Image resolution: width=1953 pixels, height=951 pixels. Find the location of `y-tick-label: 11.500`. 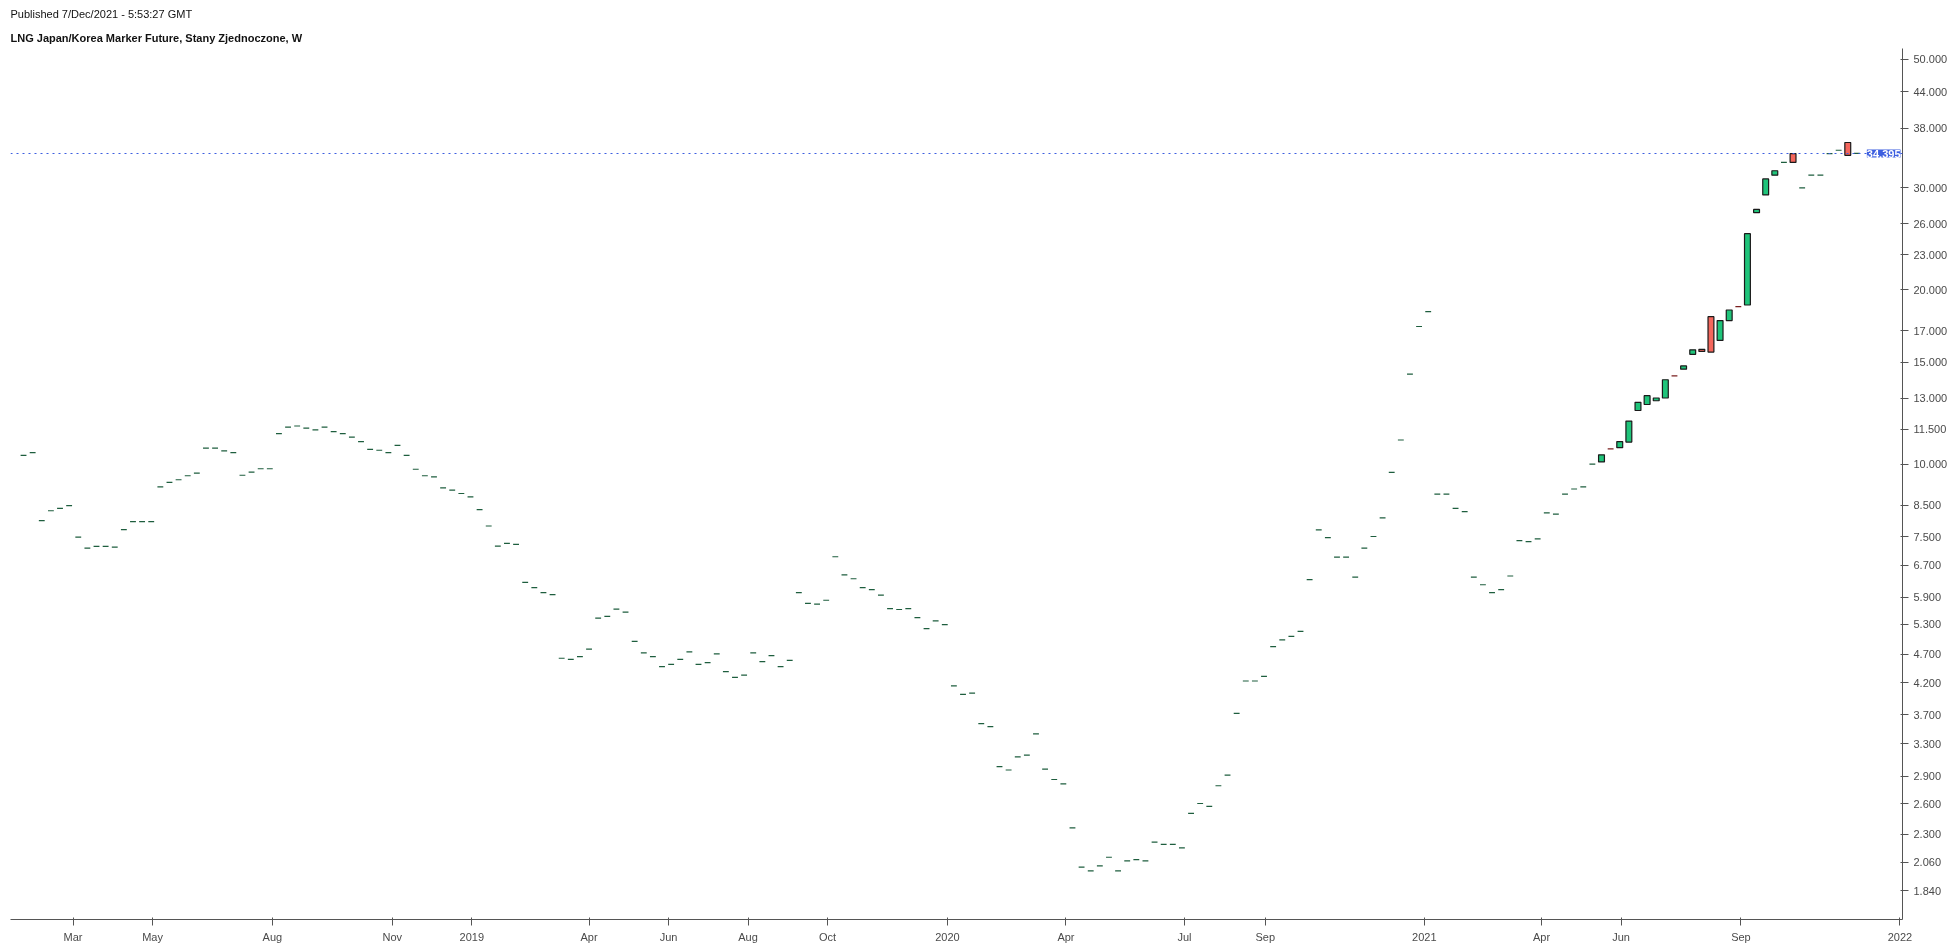

y-tick-label: 11.500 is located at coordinates (1930, 429).